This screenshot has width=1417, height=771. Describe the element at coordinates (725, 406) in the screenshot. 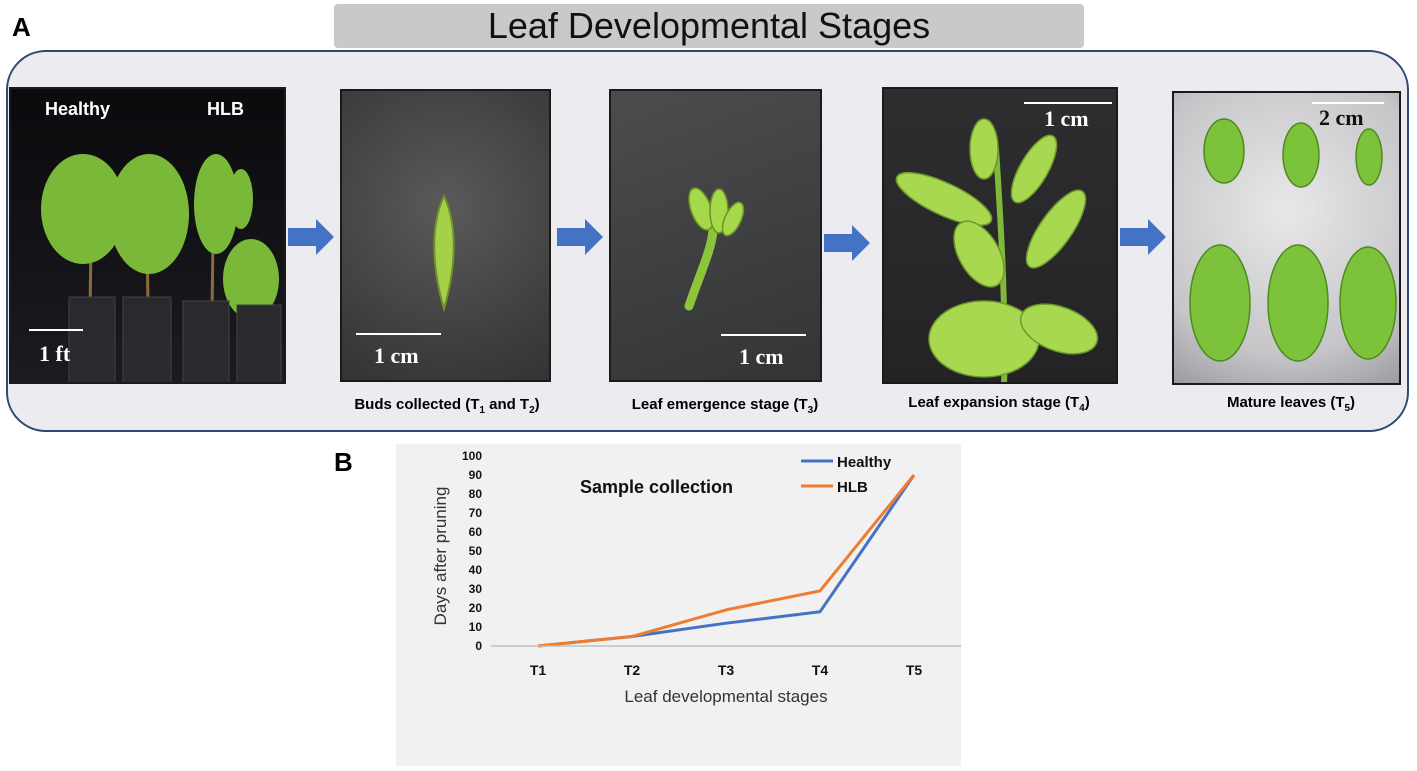

I see `caption-emergence: Leaf emergence stage (T3)` at that location.